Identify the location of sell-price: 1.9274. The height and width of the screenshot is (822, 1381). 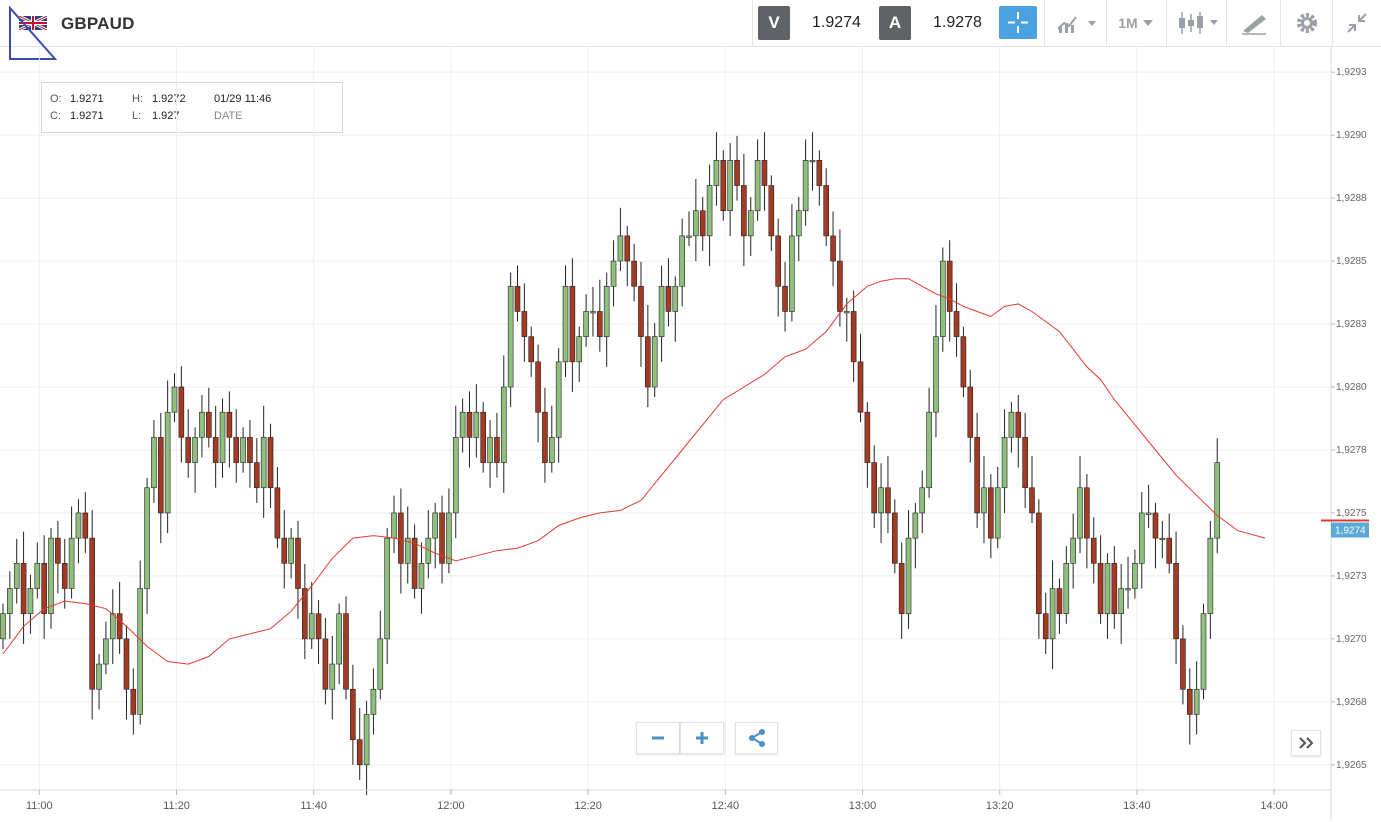
(836, 22).